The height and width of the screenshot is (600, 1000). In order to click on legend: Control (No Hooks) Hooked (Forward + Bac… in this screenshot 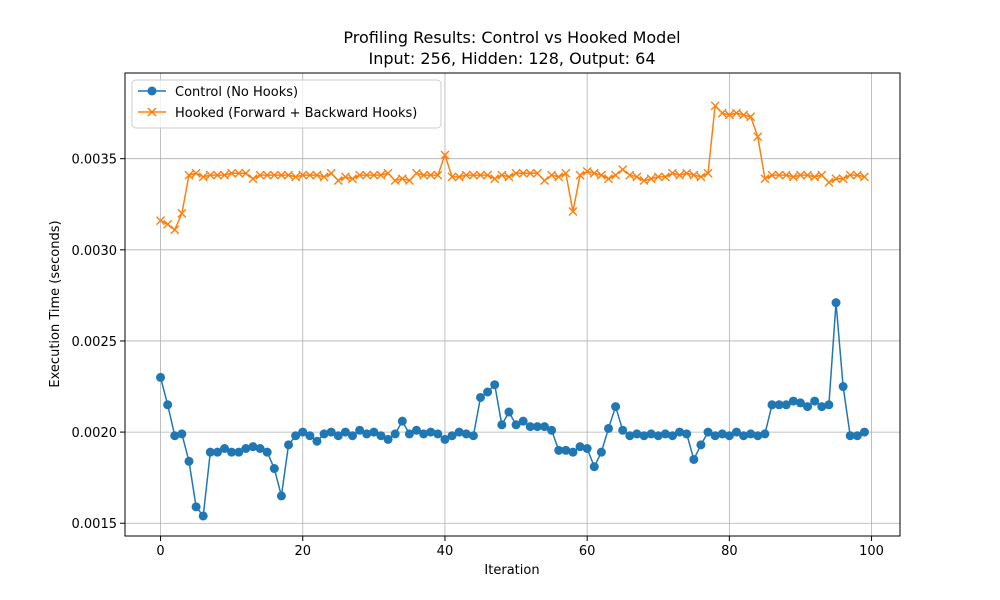, I will do `click(286, 104)`.